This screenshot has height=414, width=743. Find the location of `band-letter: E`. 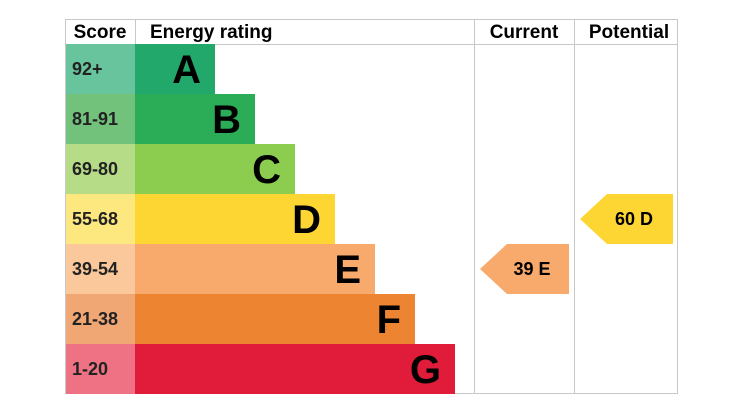

band-letter: E is located at coordinates (347, 270).